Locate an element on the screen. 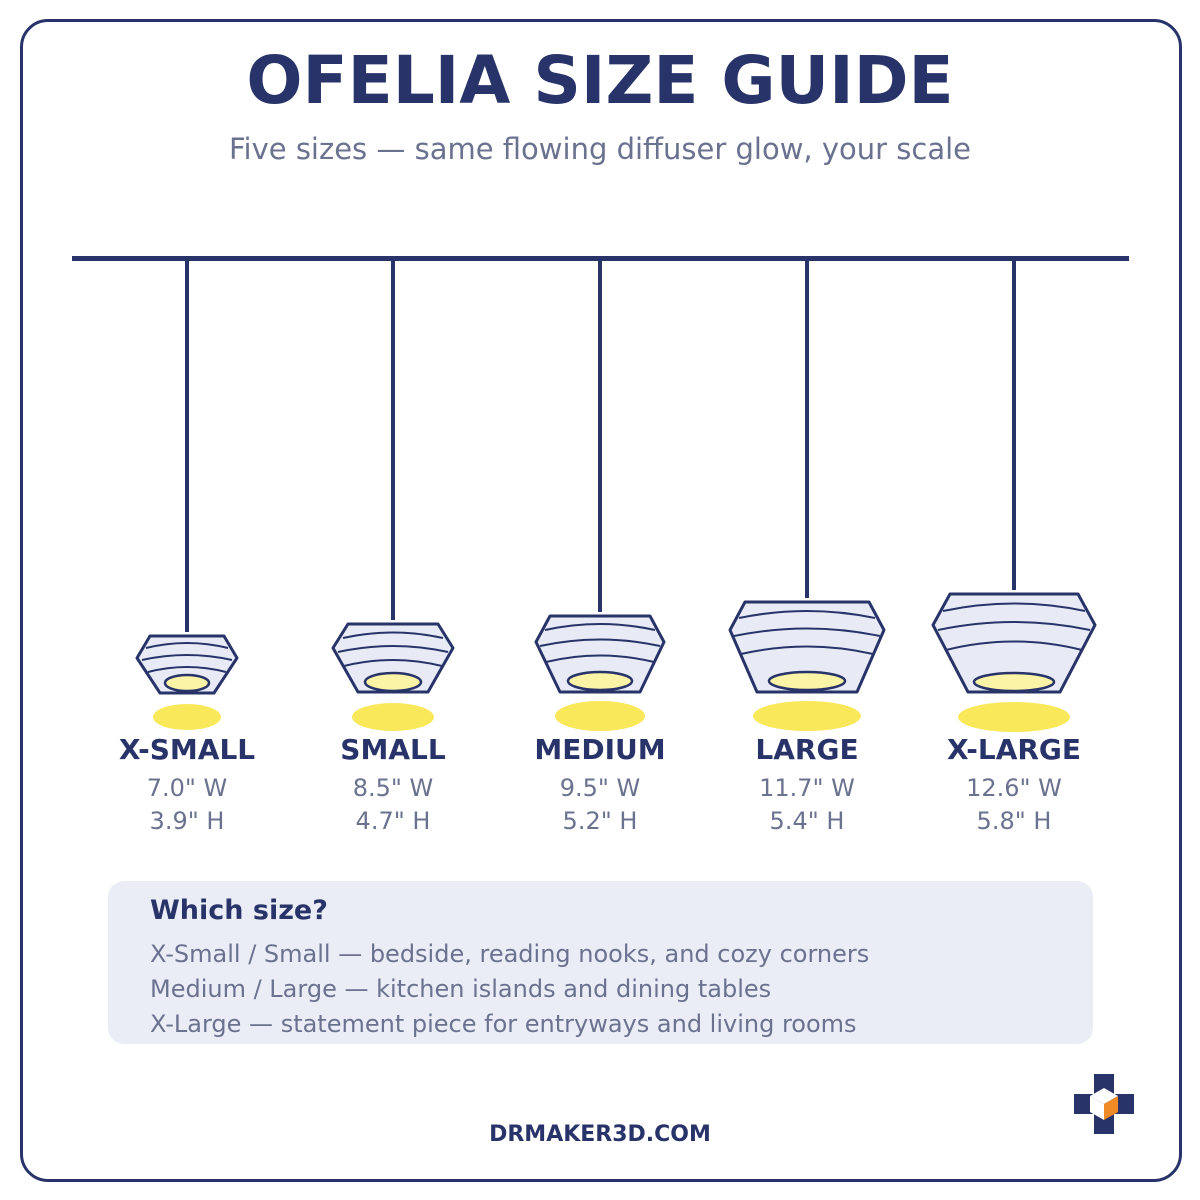  size-width: 7.0" W is located at coordinates (187, 788).